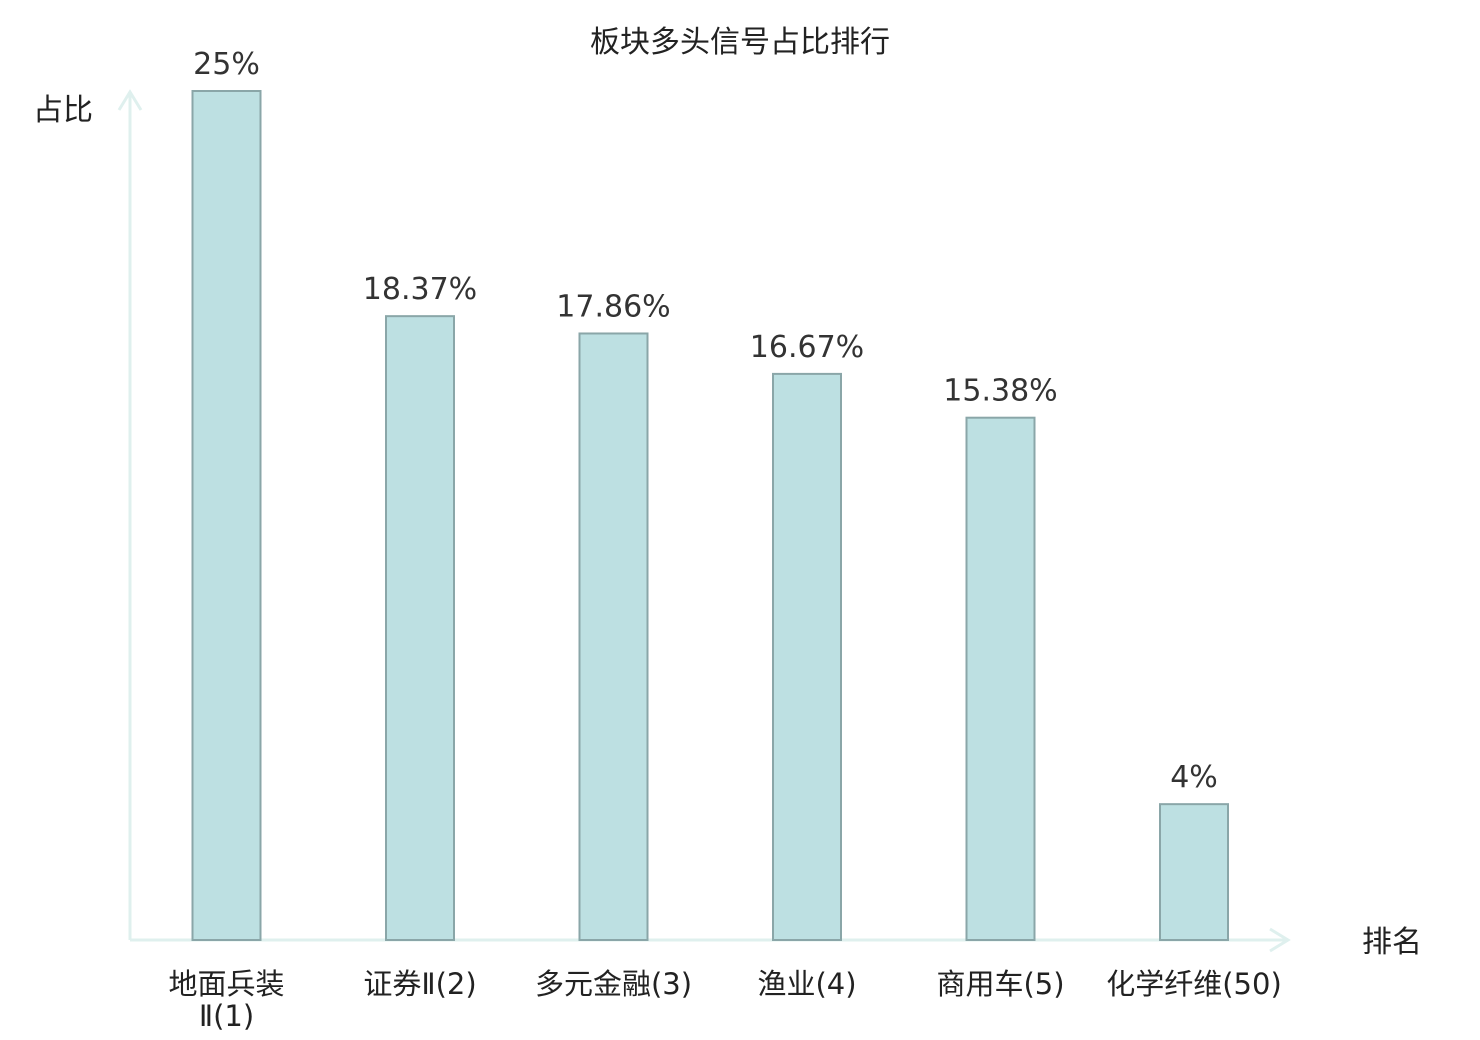 Image resolution: width=1480 pixels, height=1040 pixels. I want to click on x-axis, so click(710, 940).